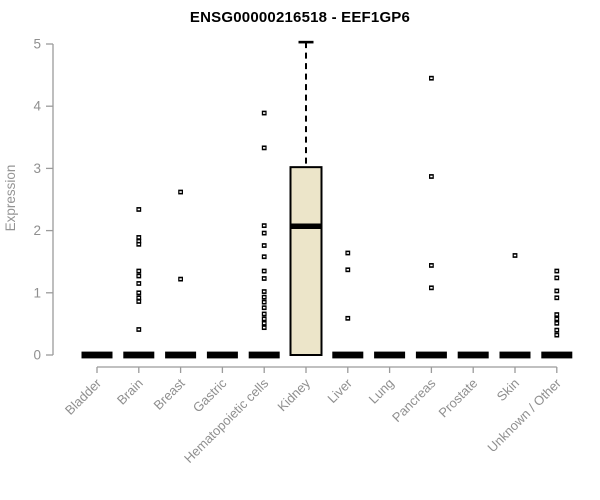  Describe the element at coordinates (557, 355) in the screenshot. I see `median-bar-unknown-other` at that location.